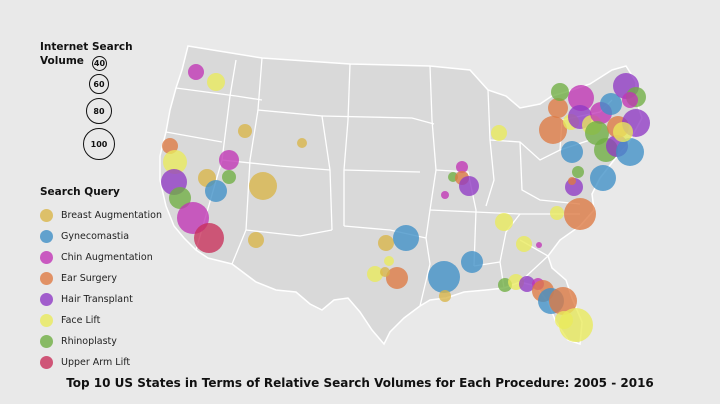 Image resolution: width=720 pixels, height=404 pixels. I want to click on size-ring-80: 80, so click(99, 111).